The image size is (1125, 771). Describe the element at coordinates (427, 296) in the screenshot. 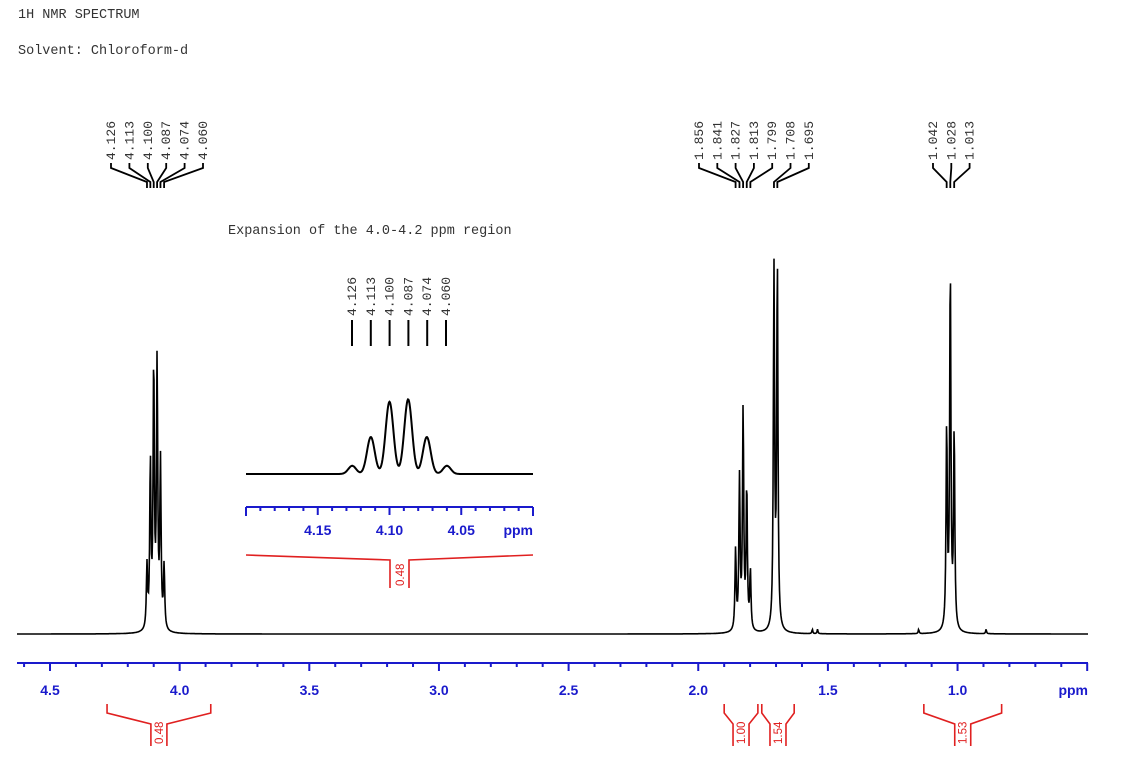

I see `inset-peak-label: 4.074` at that location.